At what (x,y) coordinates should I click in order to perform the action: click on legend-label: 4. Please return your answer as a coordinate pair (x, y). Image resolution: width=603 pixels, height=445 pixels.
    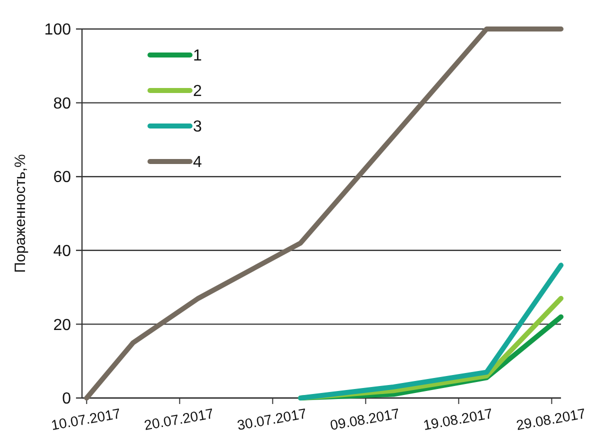
    Looking at the image, I should click on (197, 163).